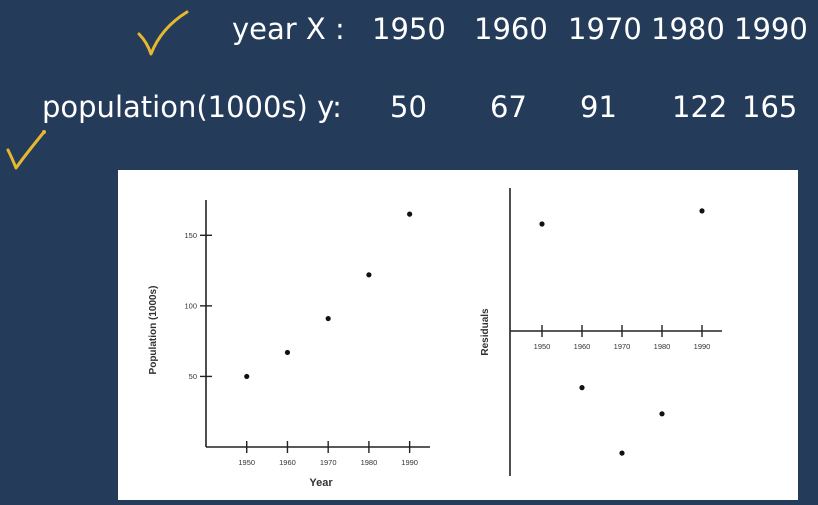 Image resolution: width=818 pixels, height=505 pixels. Describe the element at coordinates (328, 462) in the screenshot. I see `x-tick-label: 1970` at that location.